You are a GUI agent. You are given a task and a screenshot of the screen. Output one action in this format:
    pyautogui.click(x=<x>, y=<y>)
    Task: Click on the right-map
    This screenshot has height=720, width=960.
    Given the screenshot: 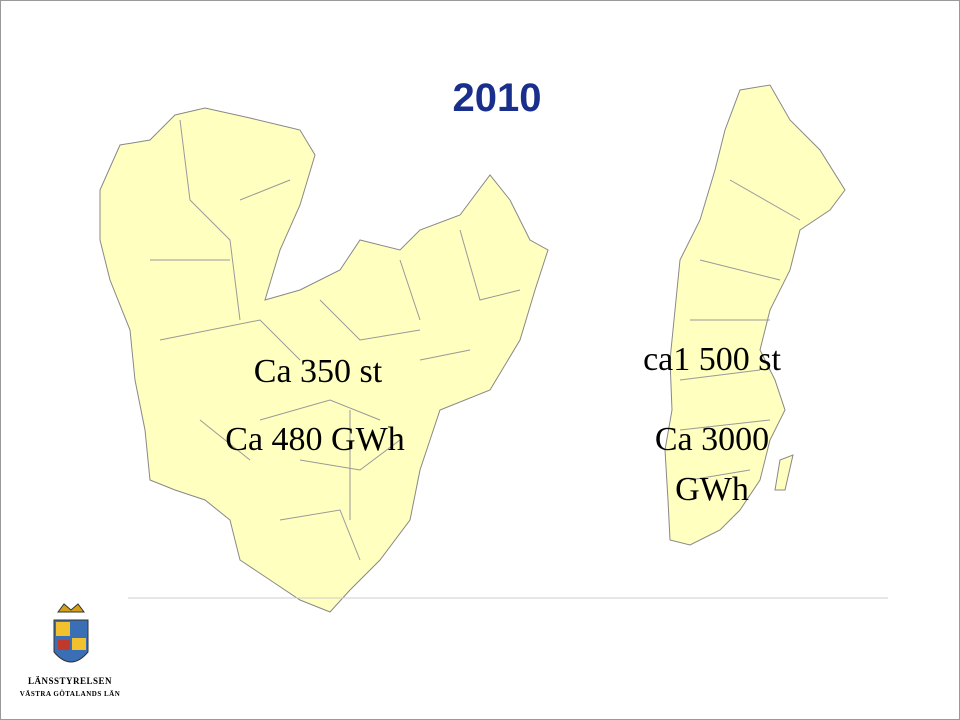 What is the action you would take?
    pyautogui.click(x=755, y=315)
    